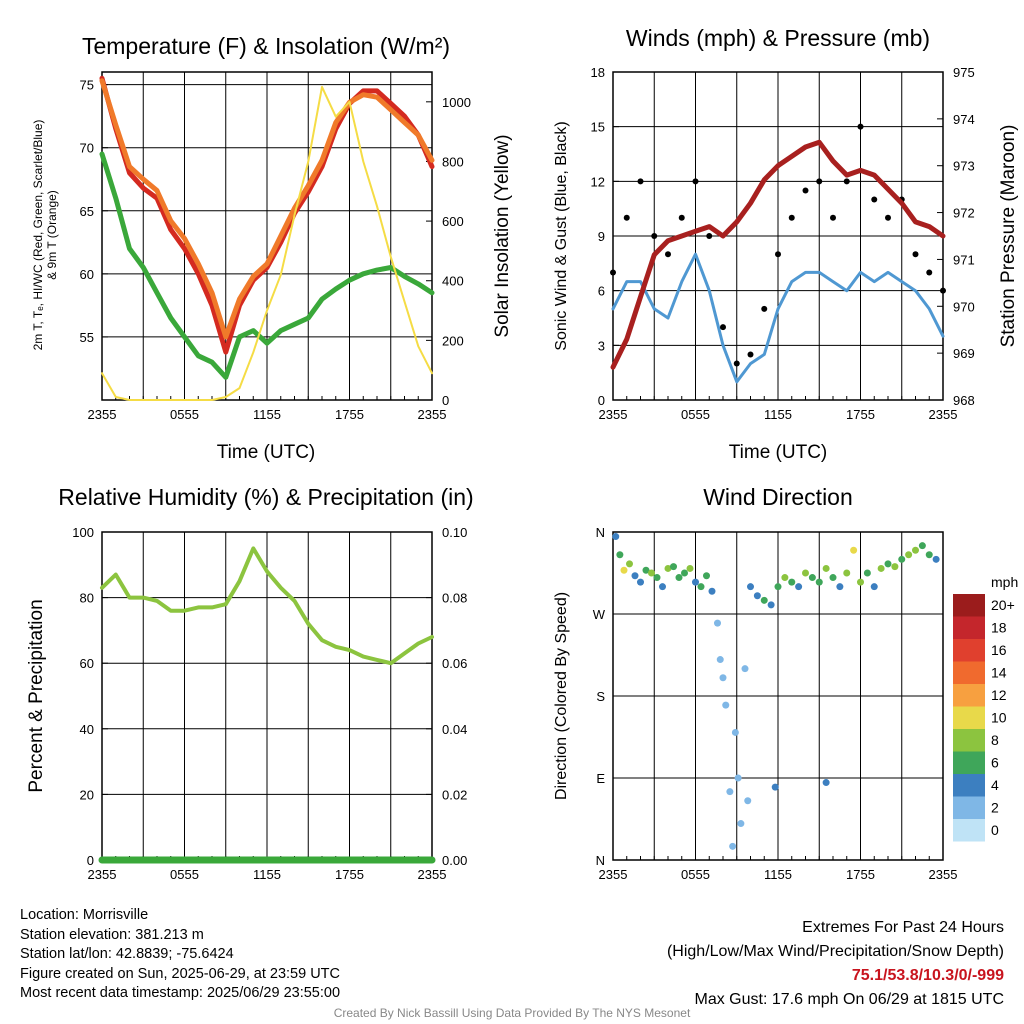 The height and width of the screenshot is (1024, 1024). What do you see at coordinates (943, 874) in the screenshot?
I see `dir-x-tick: 2355` at bounding box center [943, 874].